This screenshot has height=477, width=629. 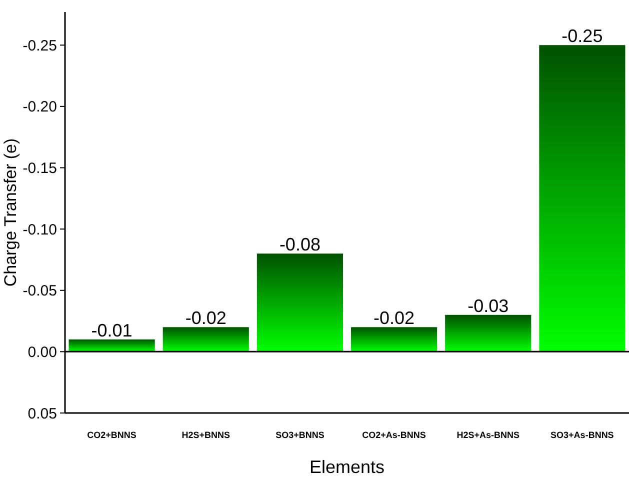 I want to click on x-tick-label: SO3+BNNS, so click(x=300, y=435).